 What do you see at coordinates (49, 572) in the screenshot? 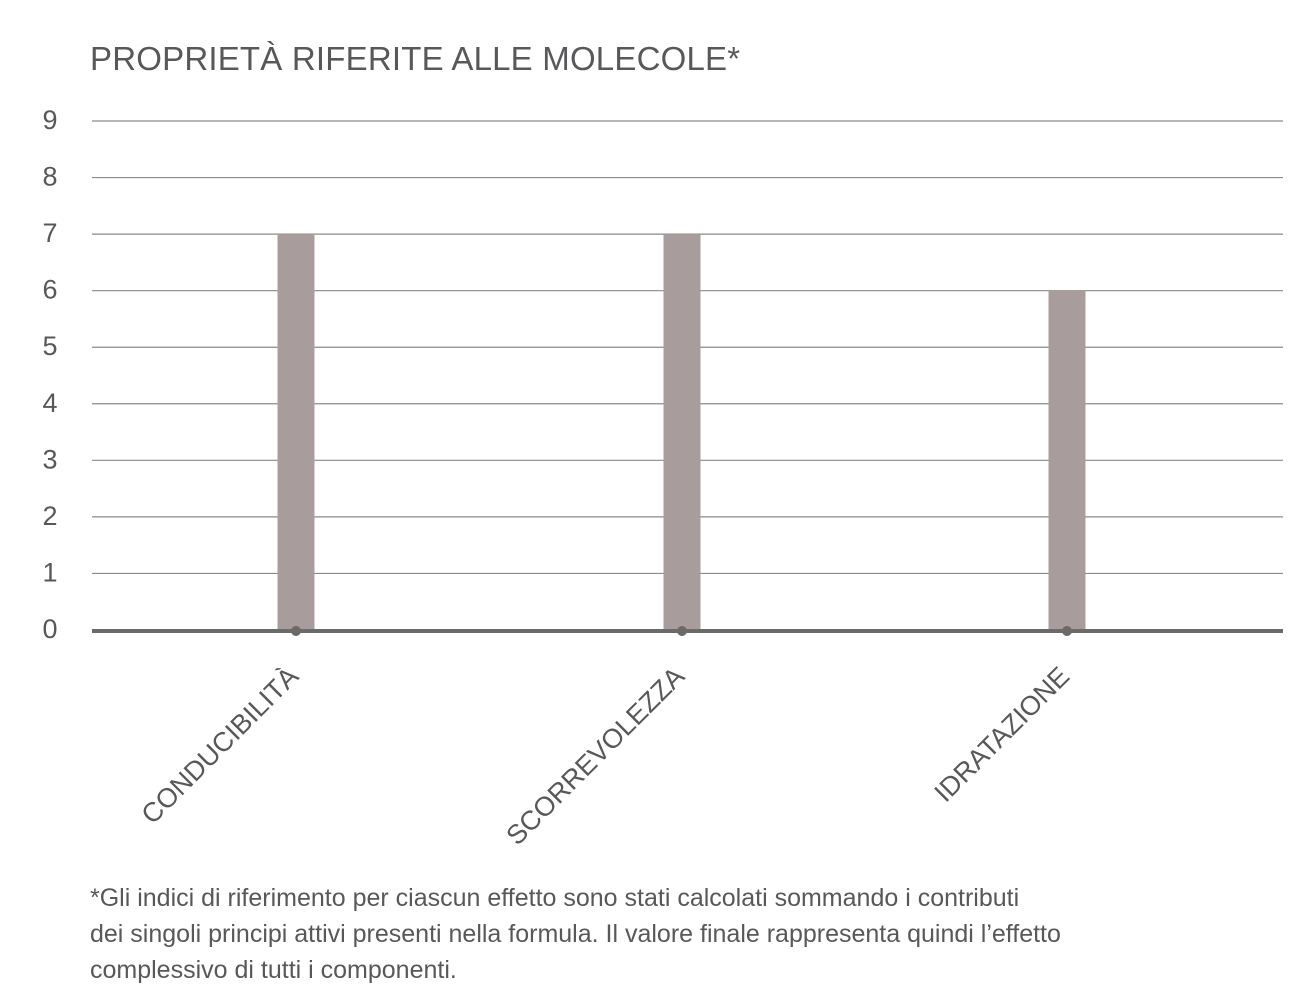
I see `y-tick-label: 1` at bounding box center [49, 572].